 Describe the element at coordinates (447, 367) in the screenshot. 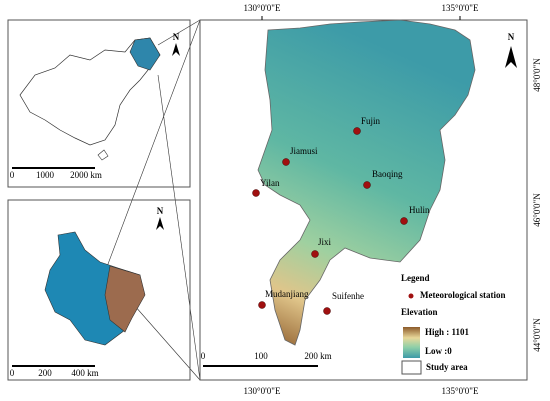

I see `legend-study-area: Study area` at that location.